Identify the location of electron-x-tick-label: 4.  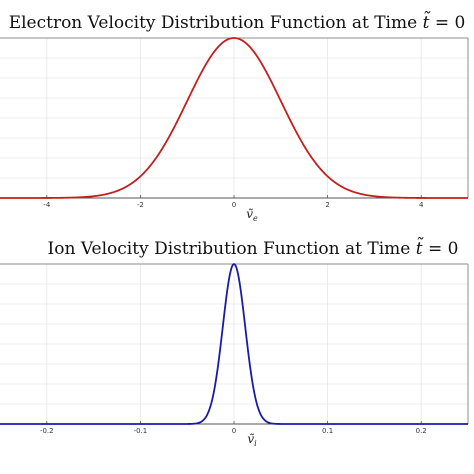
(421, 205).